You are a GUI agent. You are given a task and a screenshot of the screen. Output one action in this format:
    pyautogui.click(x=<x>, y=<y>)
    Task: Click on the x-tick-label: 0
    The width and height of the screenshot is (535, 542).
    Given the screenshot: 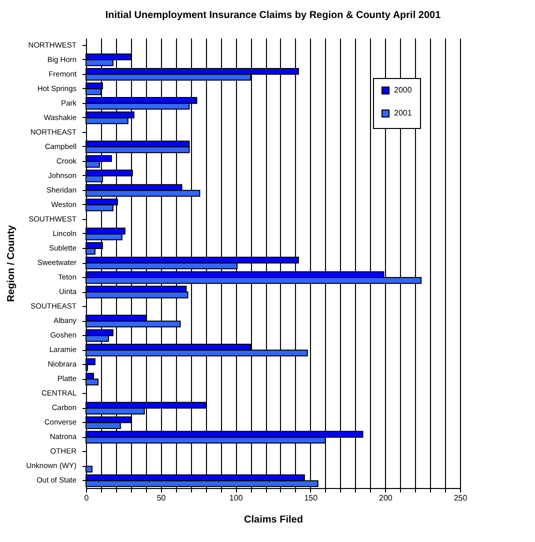 What is the action you would take?
    pyautogui.click(x=87, y=498)
    